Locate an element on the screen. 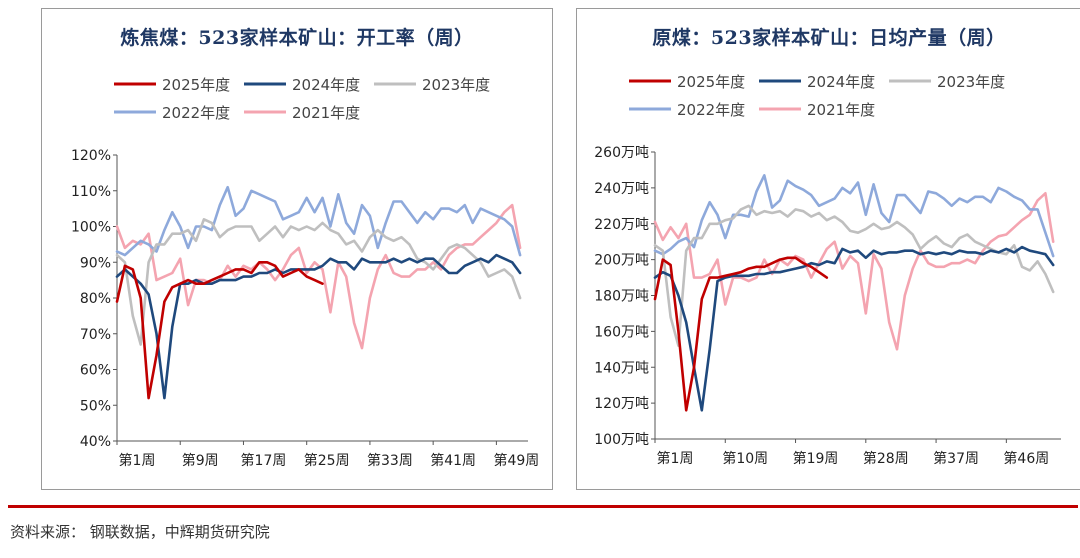 This screenshot has width=1080, height=558. y-tick-label: 260万吨 is located at coordinates (621, 153).